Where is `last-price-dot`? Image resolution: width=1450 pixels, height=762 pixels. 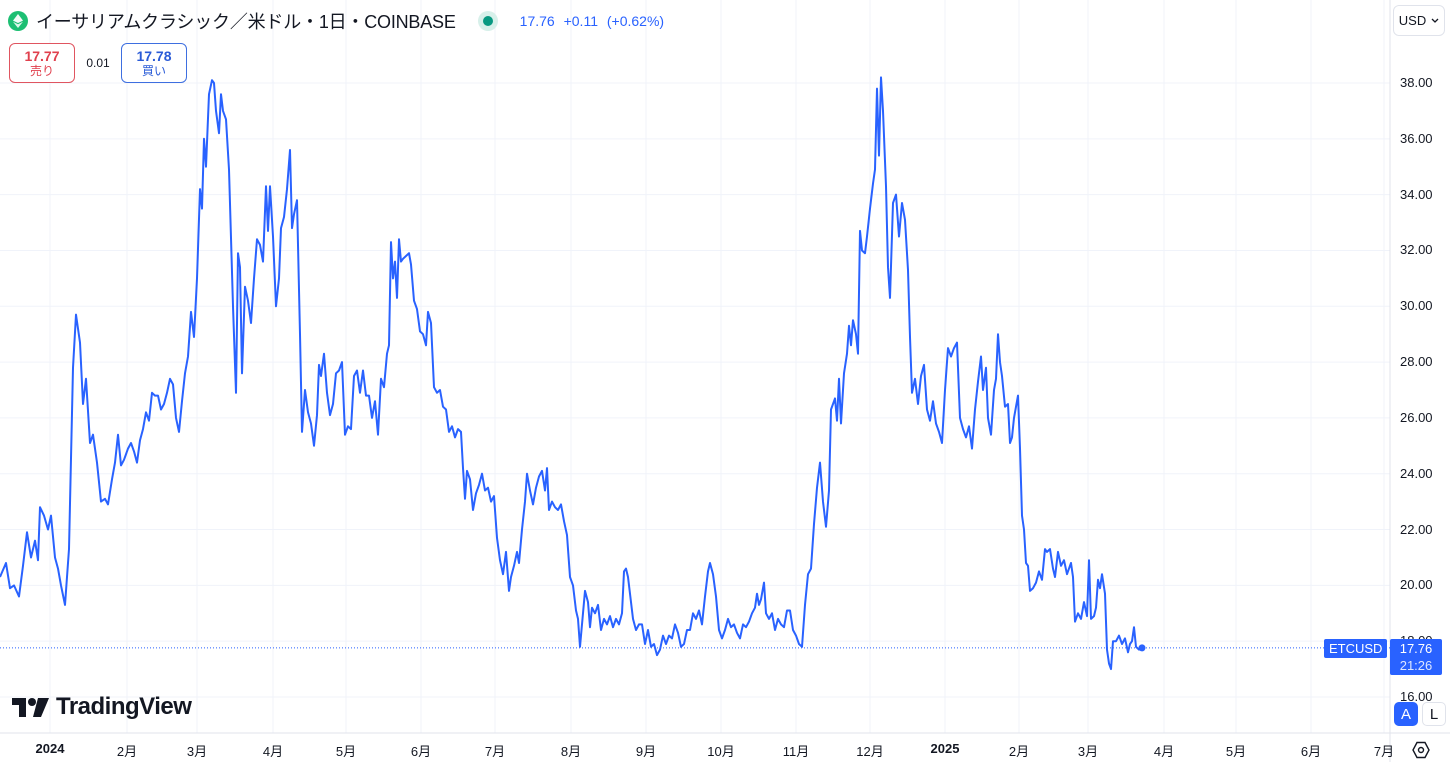 last-price-dot is located at coordinates (1142, 648).